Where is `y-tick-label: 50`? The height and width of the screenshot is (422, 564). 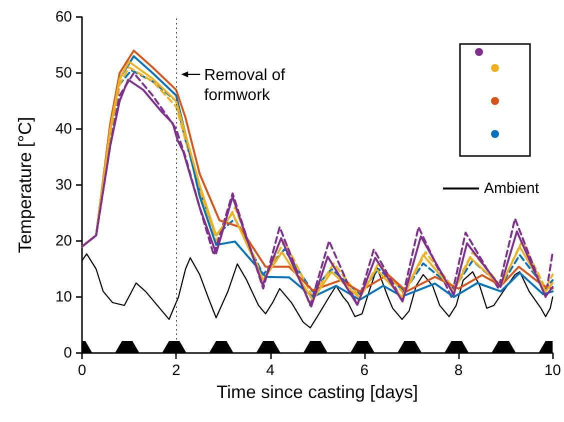
y-tick-label: 50 is located at coordinates (63, 73).